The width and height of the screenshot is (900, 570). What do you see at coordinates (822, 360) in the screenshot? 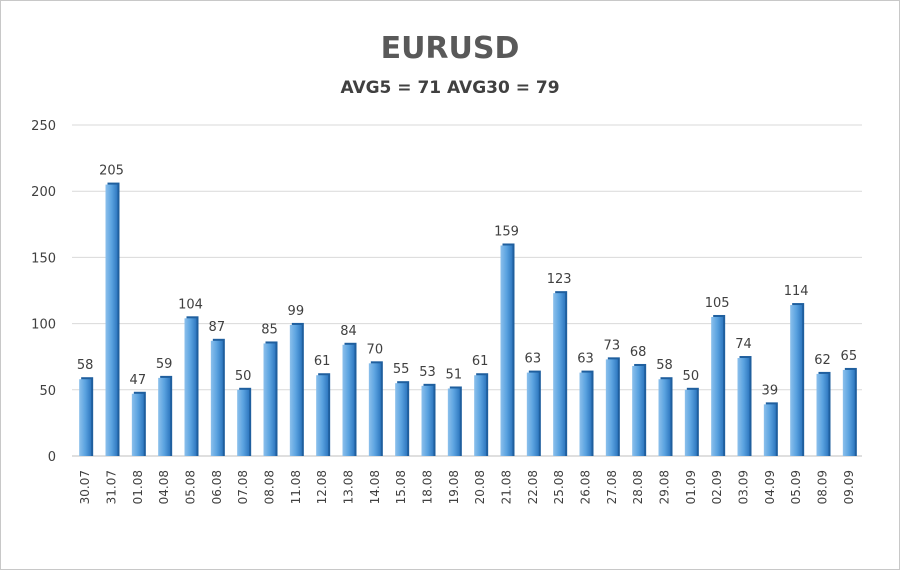
I see `data-label: 62` at bounding box center [822, 360].